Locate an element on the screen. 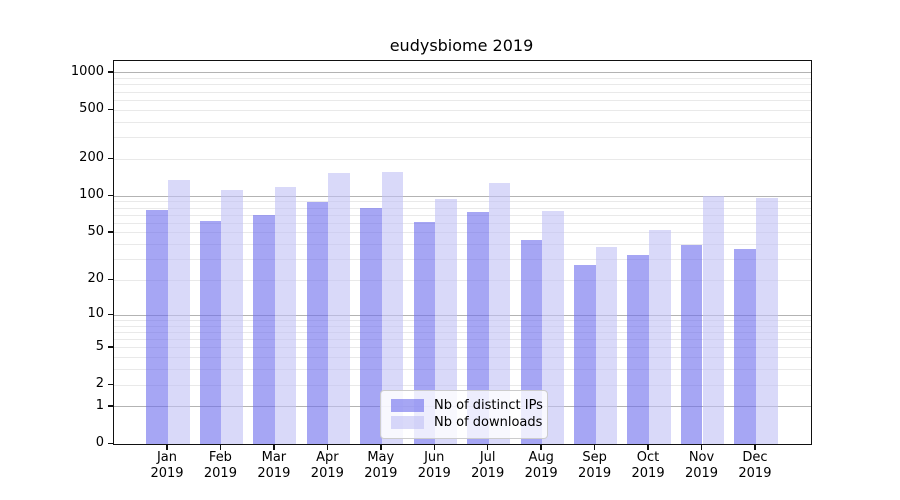 The image size is (900, 500). bar-downloads-sep is located at coordinates (606, 345).